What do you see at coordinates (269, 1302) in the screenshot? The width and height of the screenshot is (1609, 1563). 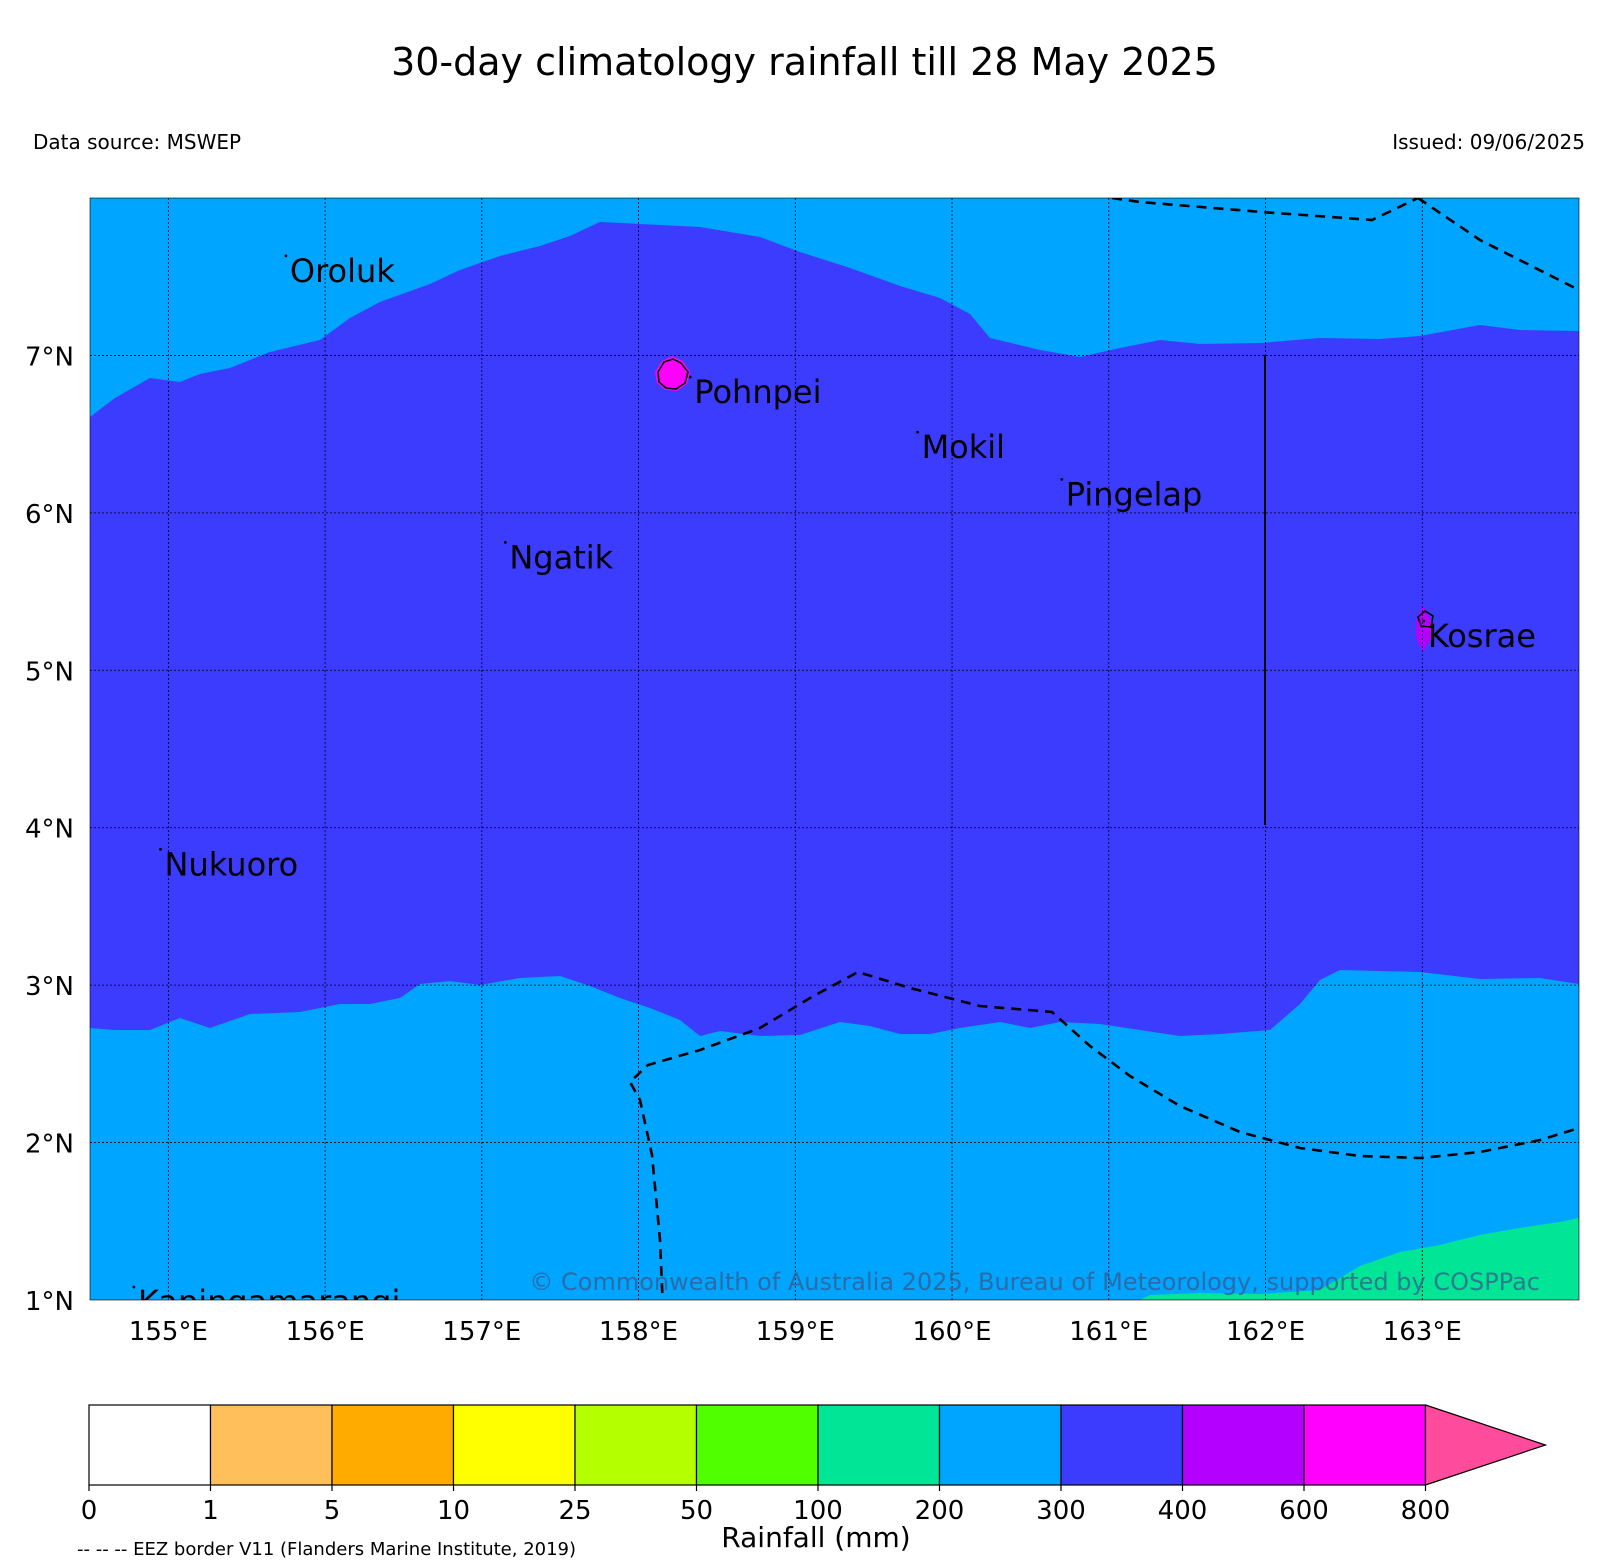 I see `place-label: Kapingamarangi` at bounding box center [269, 1302].